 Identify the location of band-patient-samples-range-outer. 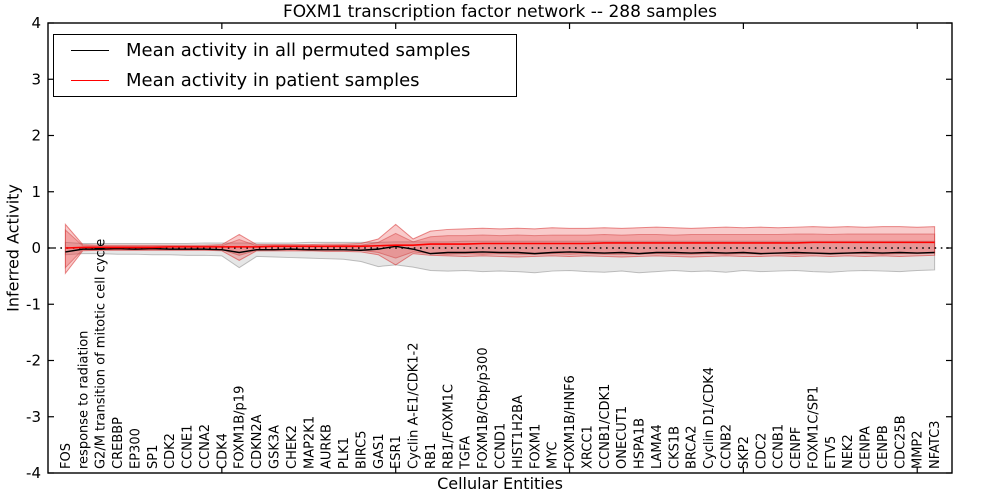
(500, 249).